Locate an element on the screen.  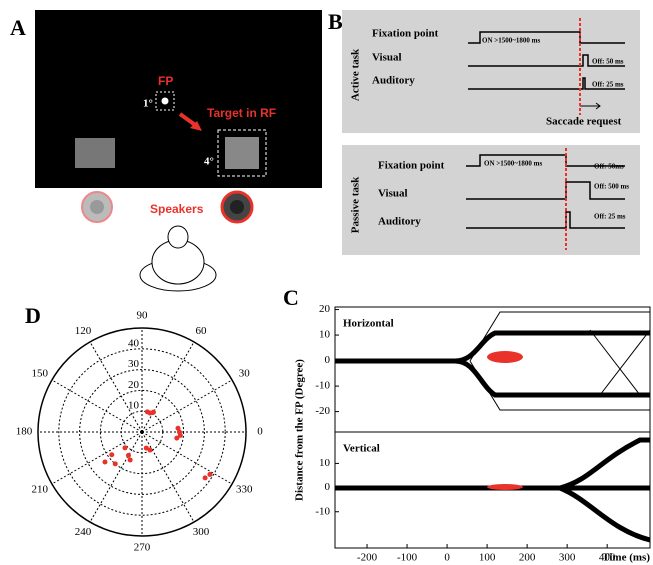
theta-tick-label: 270 is located at coordinates (142, 548).